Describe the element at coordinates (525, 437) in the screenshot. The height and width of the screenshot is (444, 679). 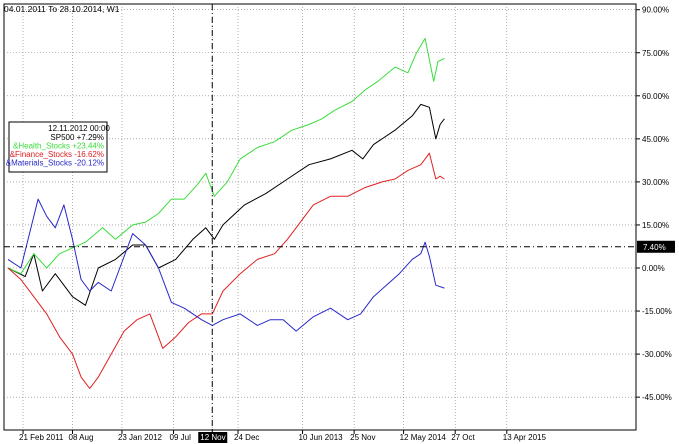
I see `x-tick-label: 13 Apr 2015` at that location.